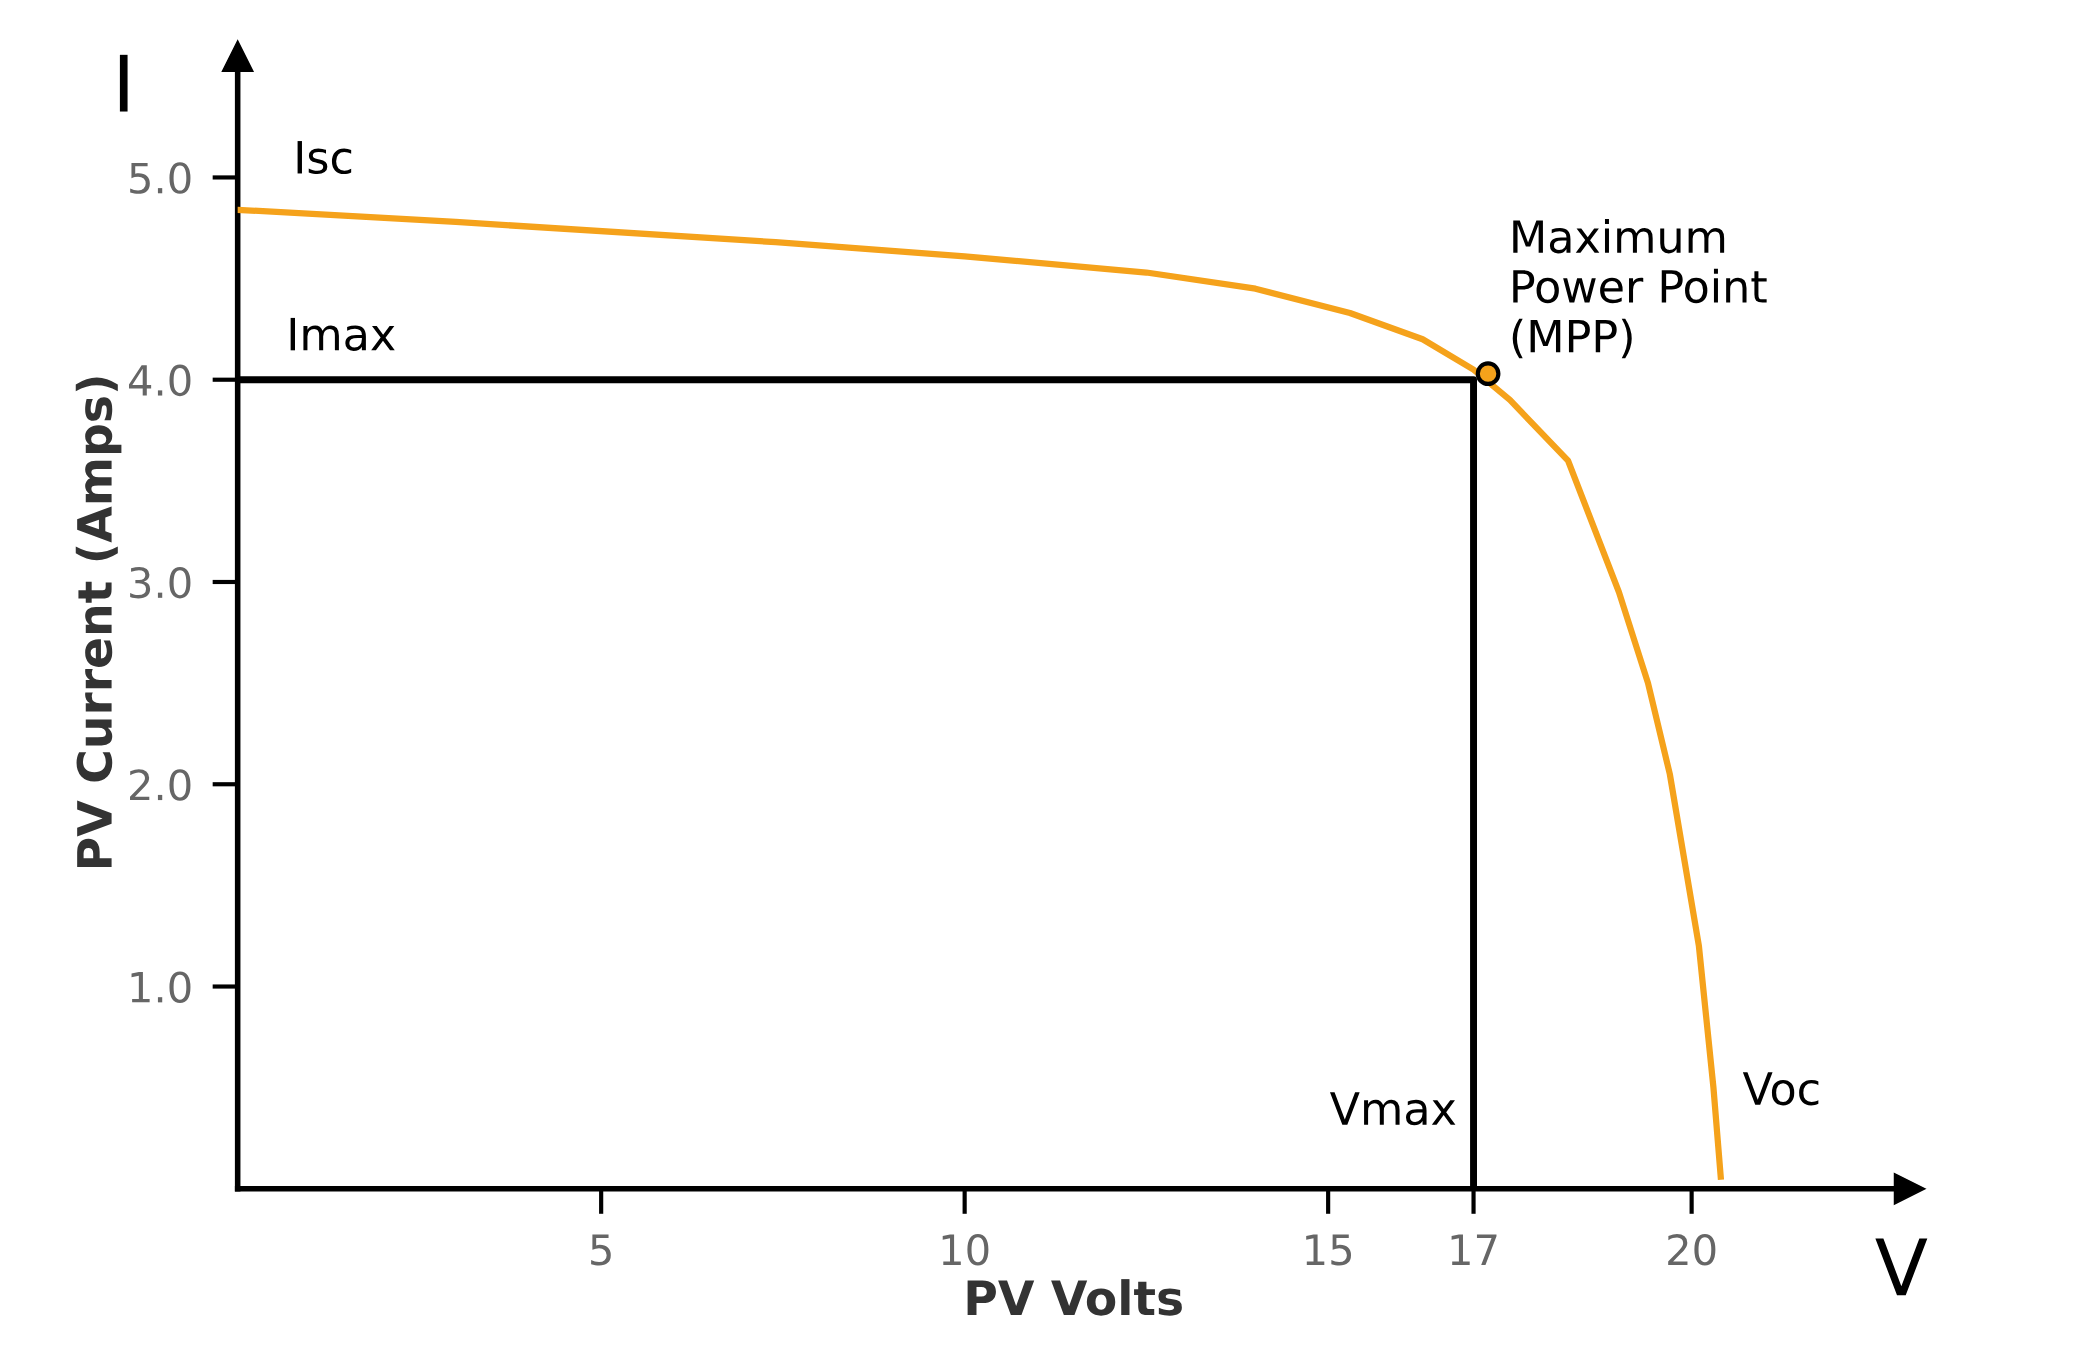 This screenshot has height=1368, width=2094. I want to click on y-tick-label: 4.0, so click(160, 380).